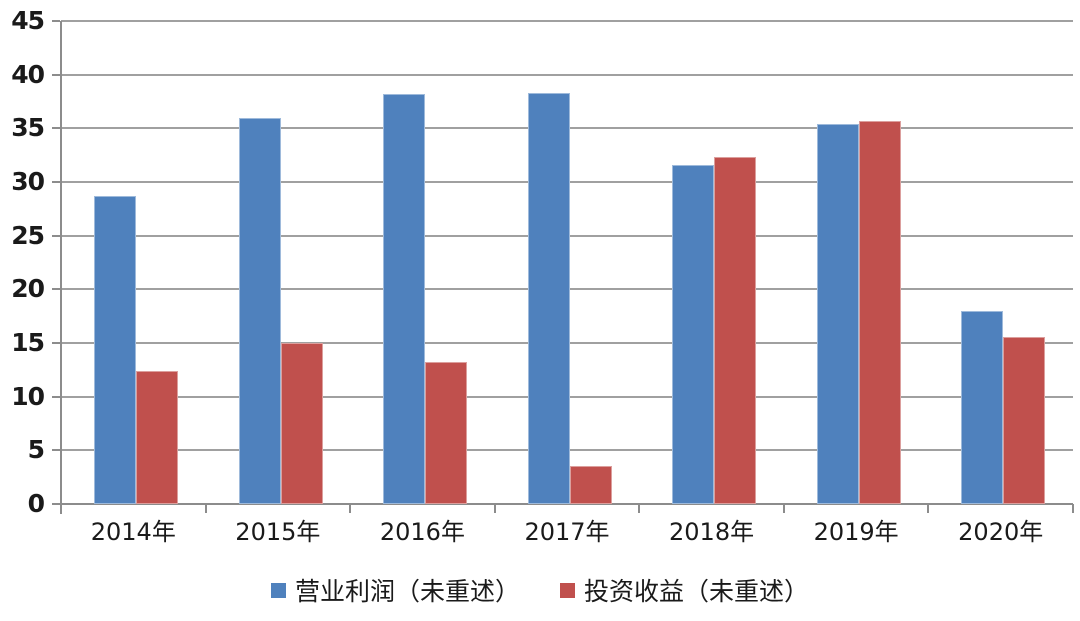  Describe the element at coordinates (856, 532) in the screenshot. I see `x-axis-label: 2019年` at that location.